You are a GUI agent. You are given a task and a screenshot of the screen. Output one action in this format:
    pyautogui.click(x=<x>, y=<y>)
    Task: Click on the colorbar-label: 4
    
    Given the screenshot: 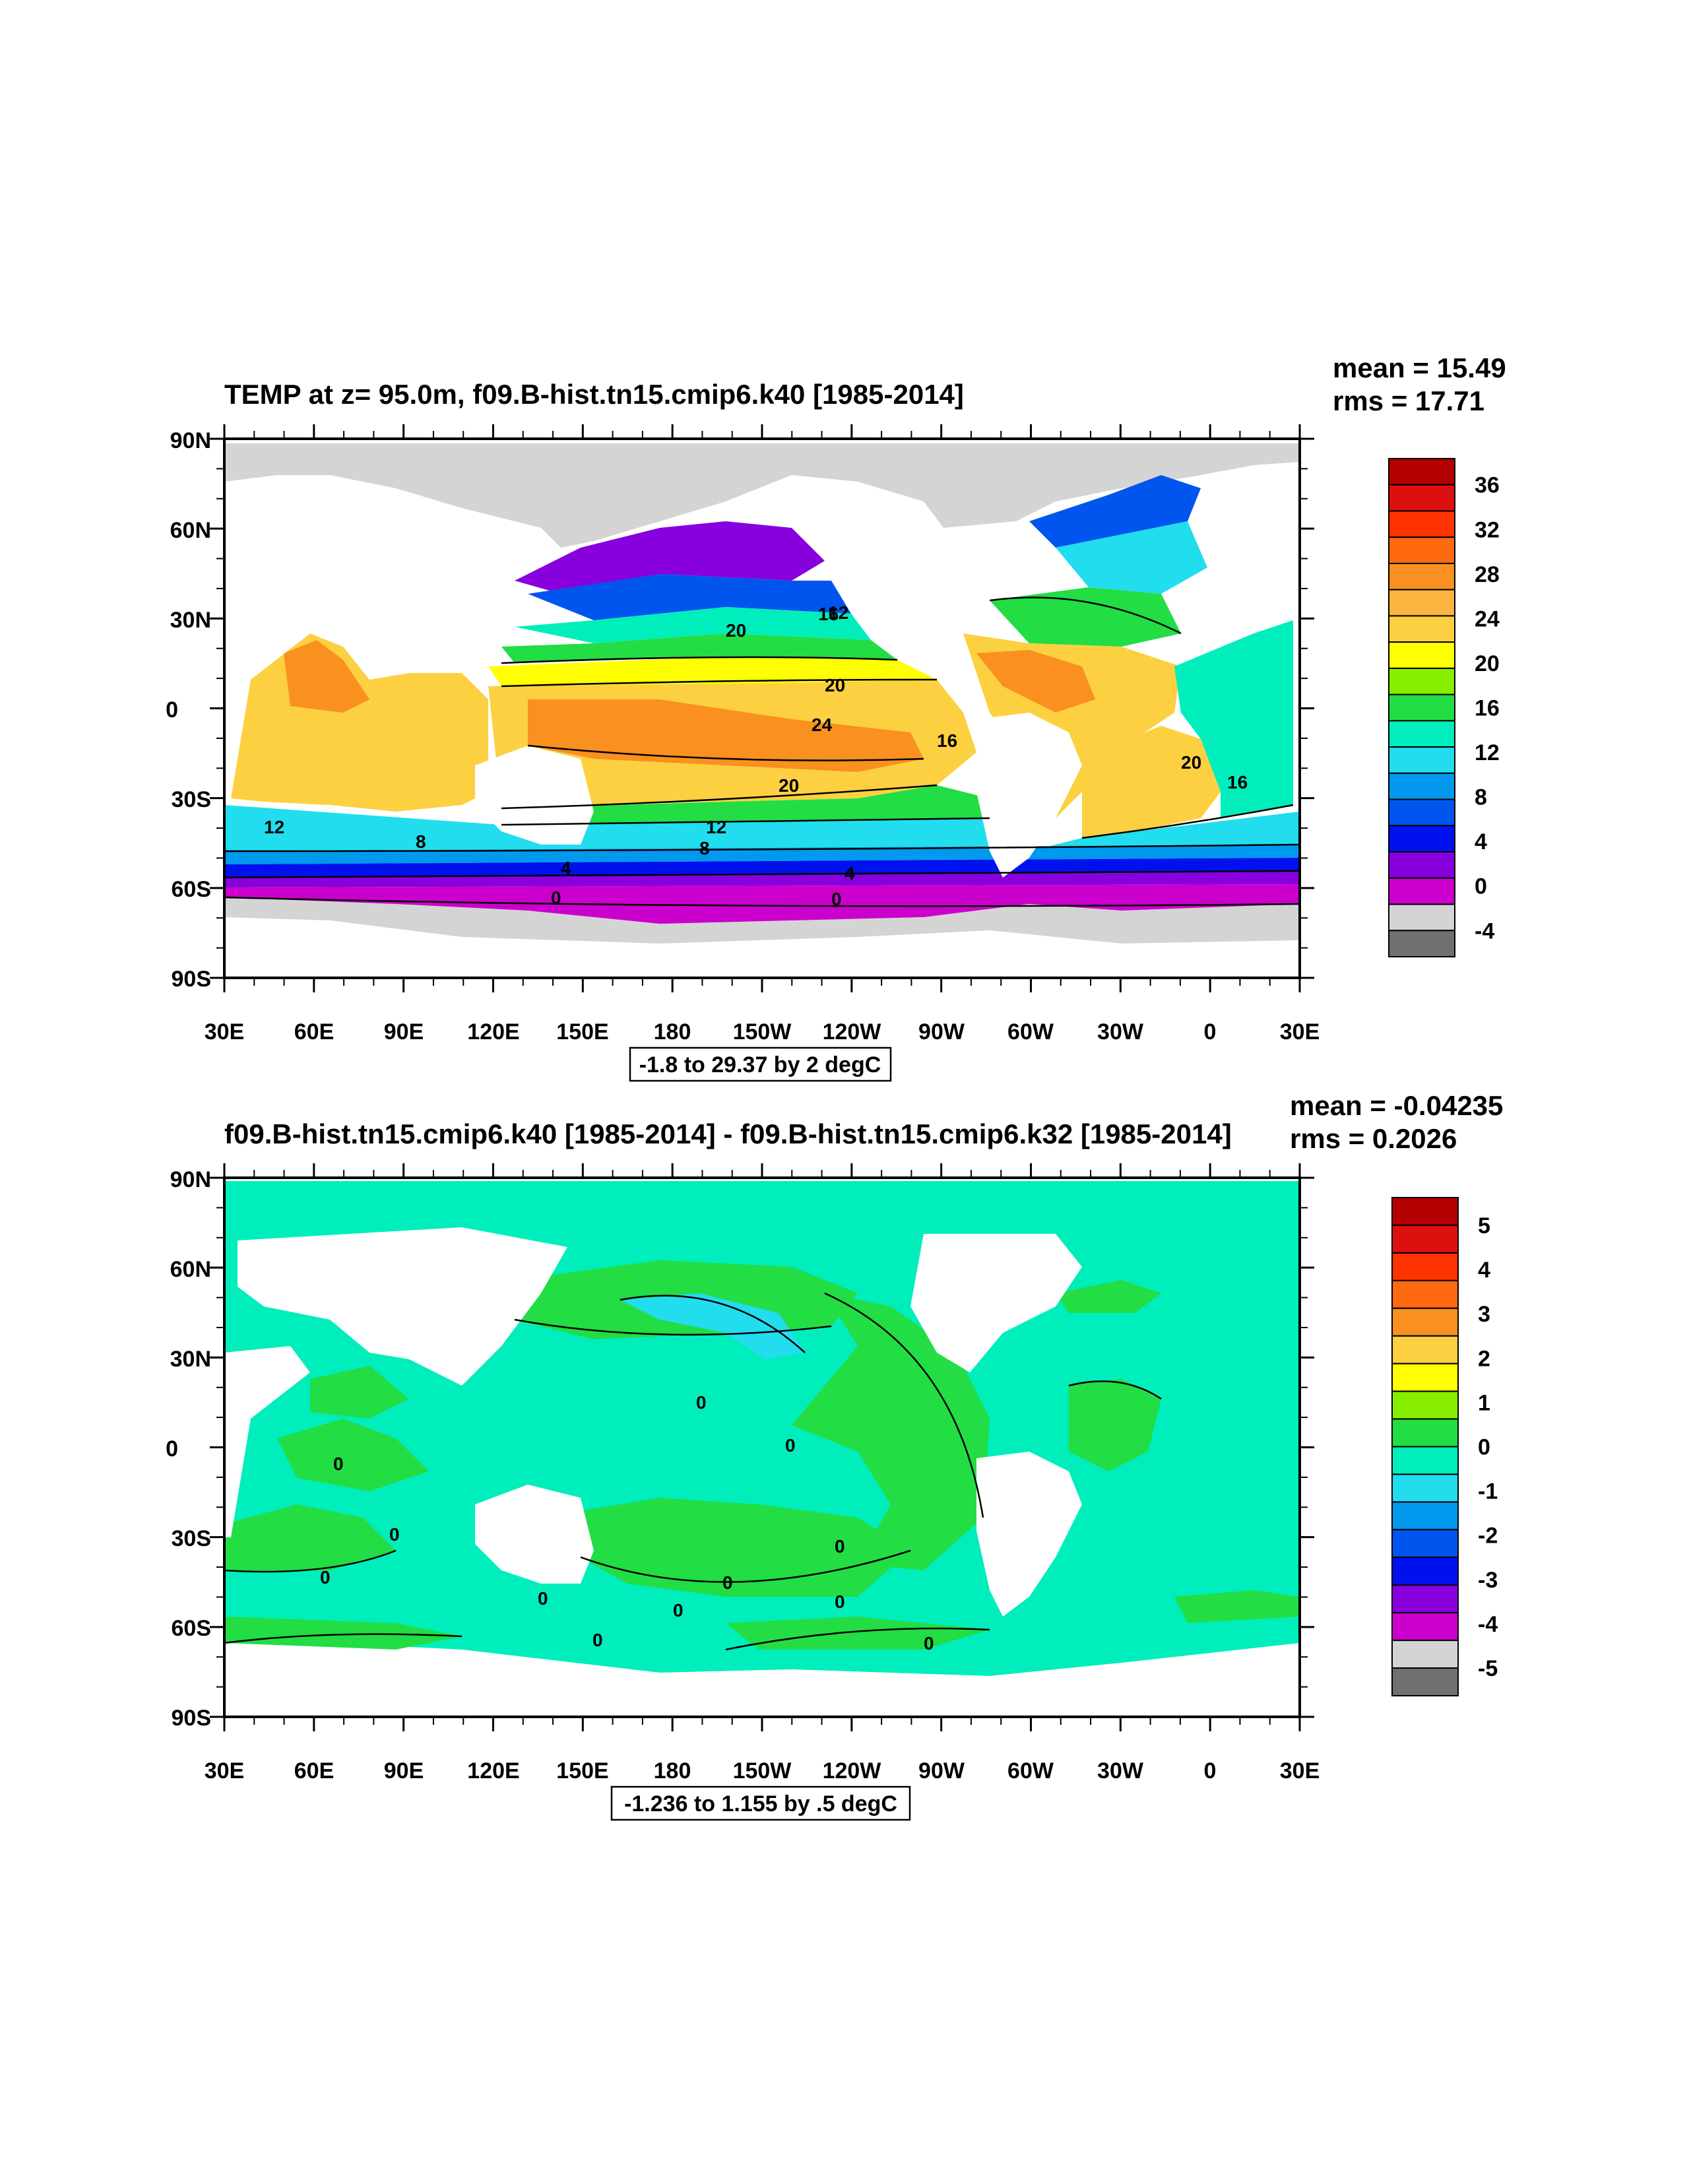 What is the action you would take?
    pyautogui.click(x=1484, y=1270)
    